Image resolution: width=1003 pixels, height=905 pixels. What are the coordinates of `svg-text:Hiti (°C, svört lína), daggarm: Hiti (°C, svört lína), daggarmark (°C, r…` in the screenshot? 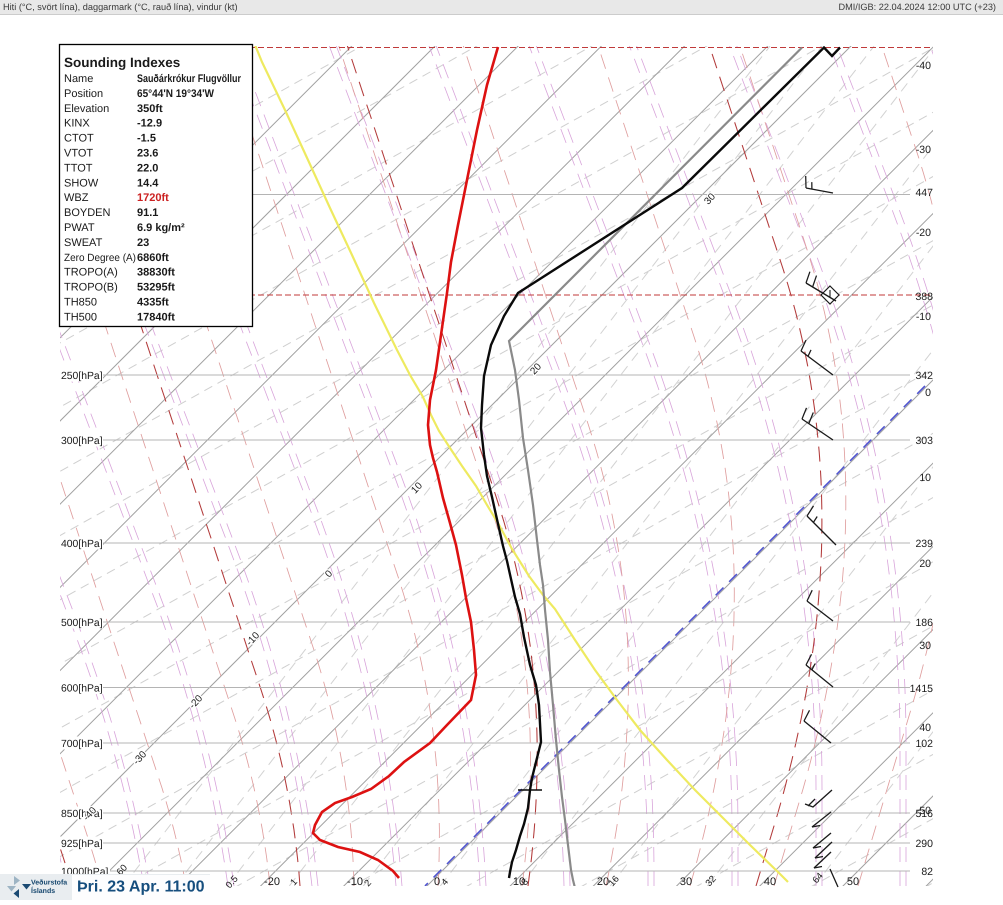 It's located at (120, 7).